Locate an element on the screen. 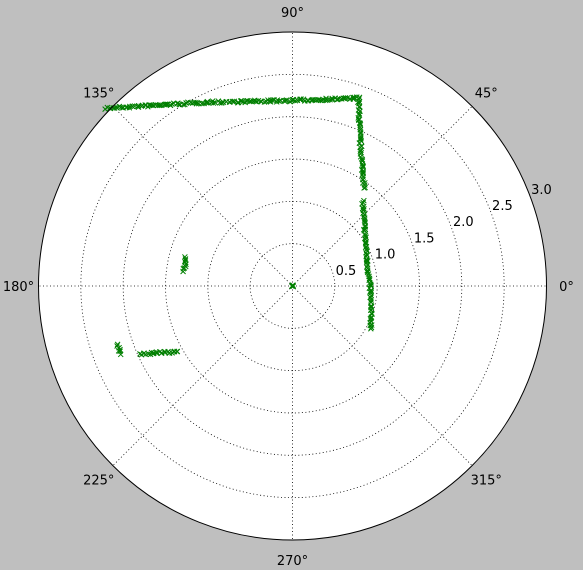 Image resolution: width=583 pixels, height=570 pixels. r-tick-label: 0.5 is located at coordinates (346, 271).